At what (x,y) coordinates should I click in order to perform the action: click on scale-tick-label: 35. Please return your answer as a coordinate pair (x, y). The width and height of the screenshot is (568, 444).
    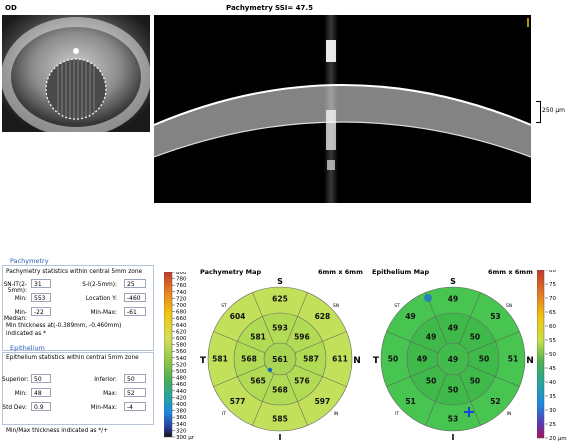
    Looking at the image, I should click on (552, 397).